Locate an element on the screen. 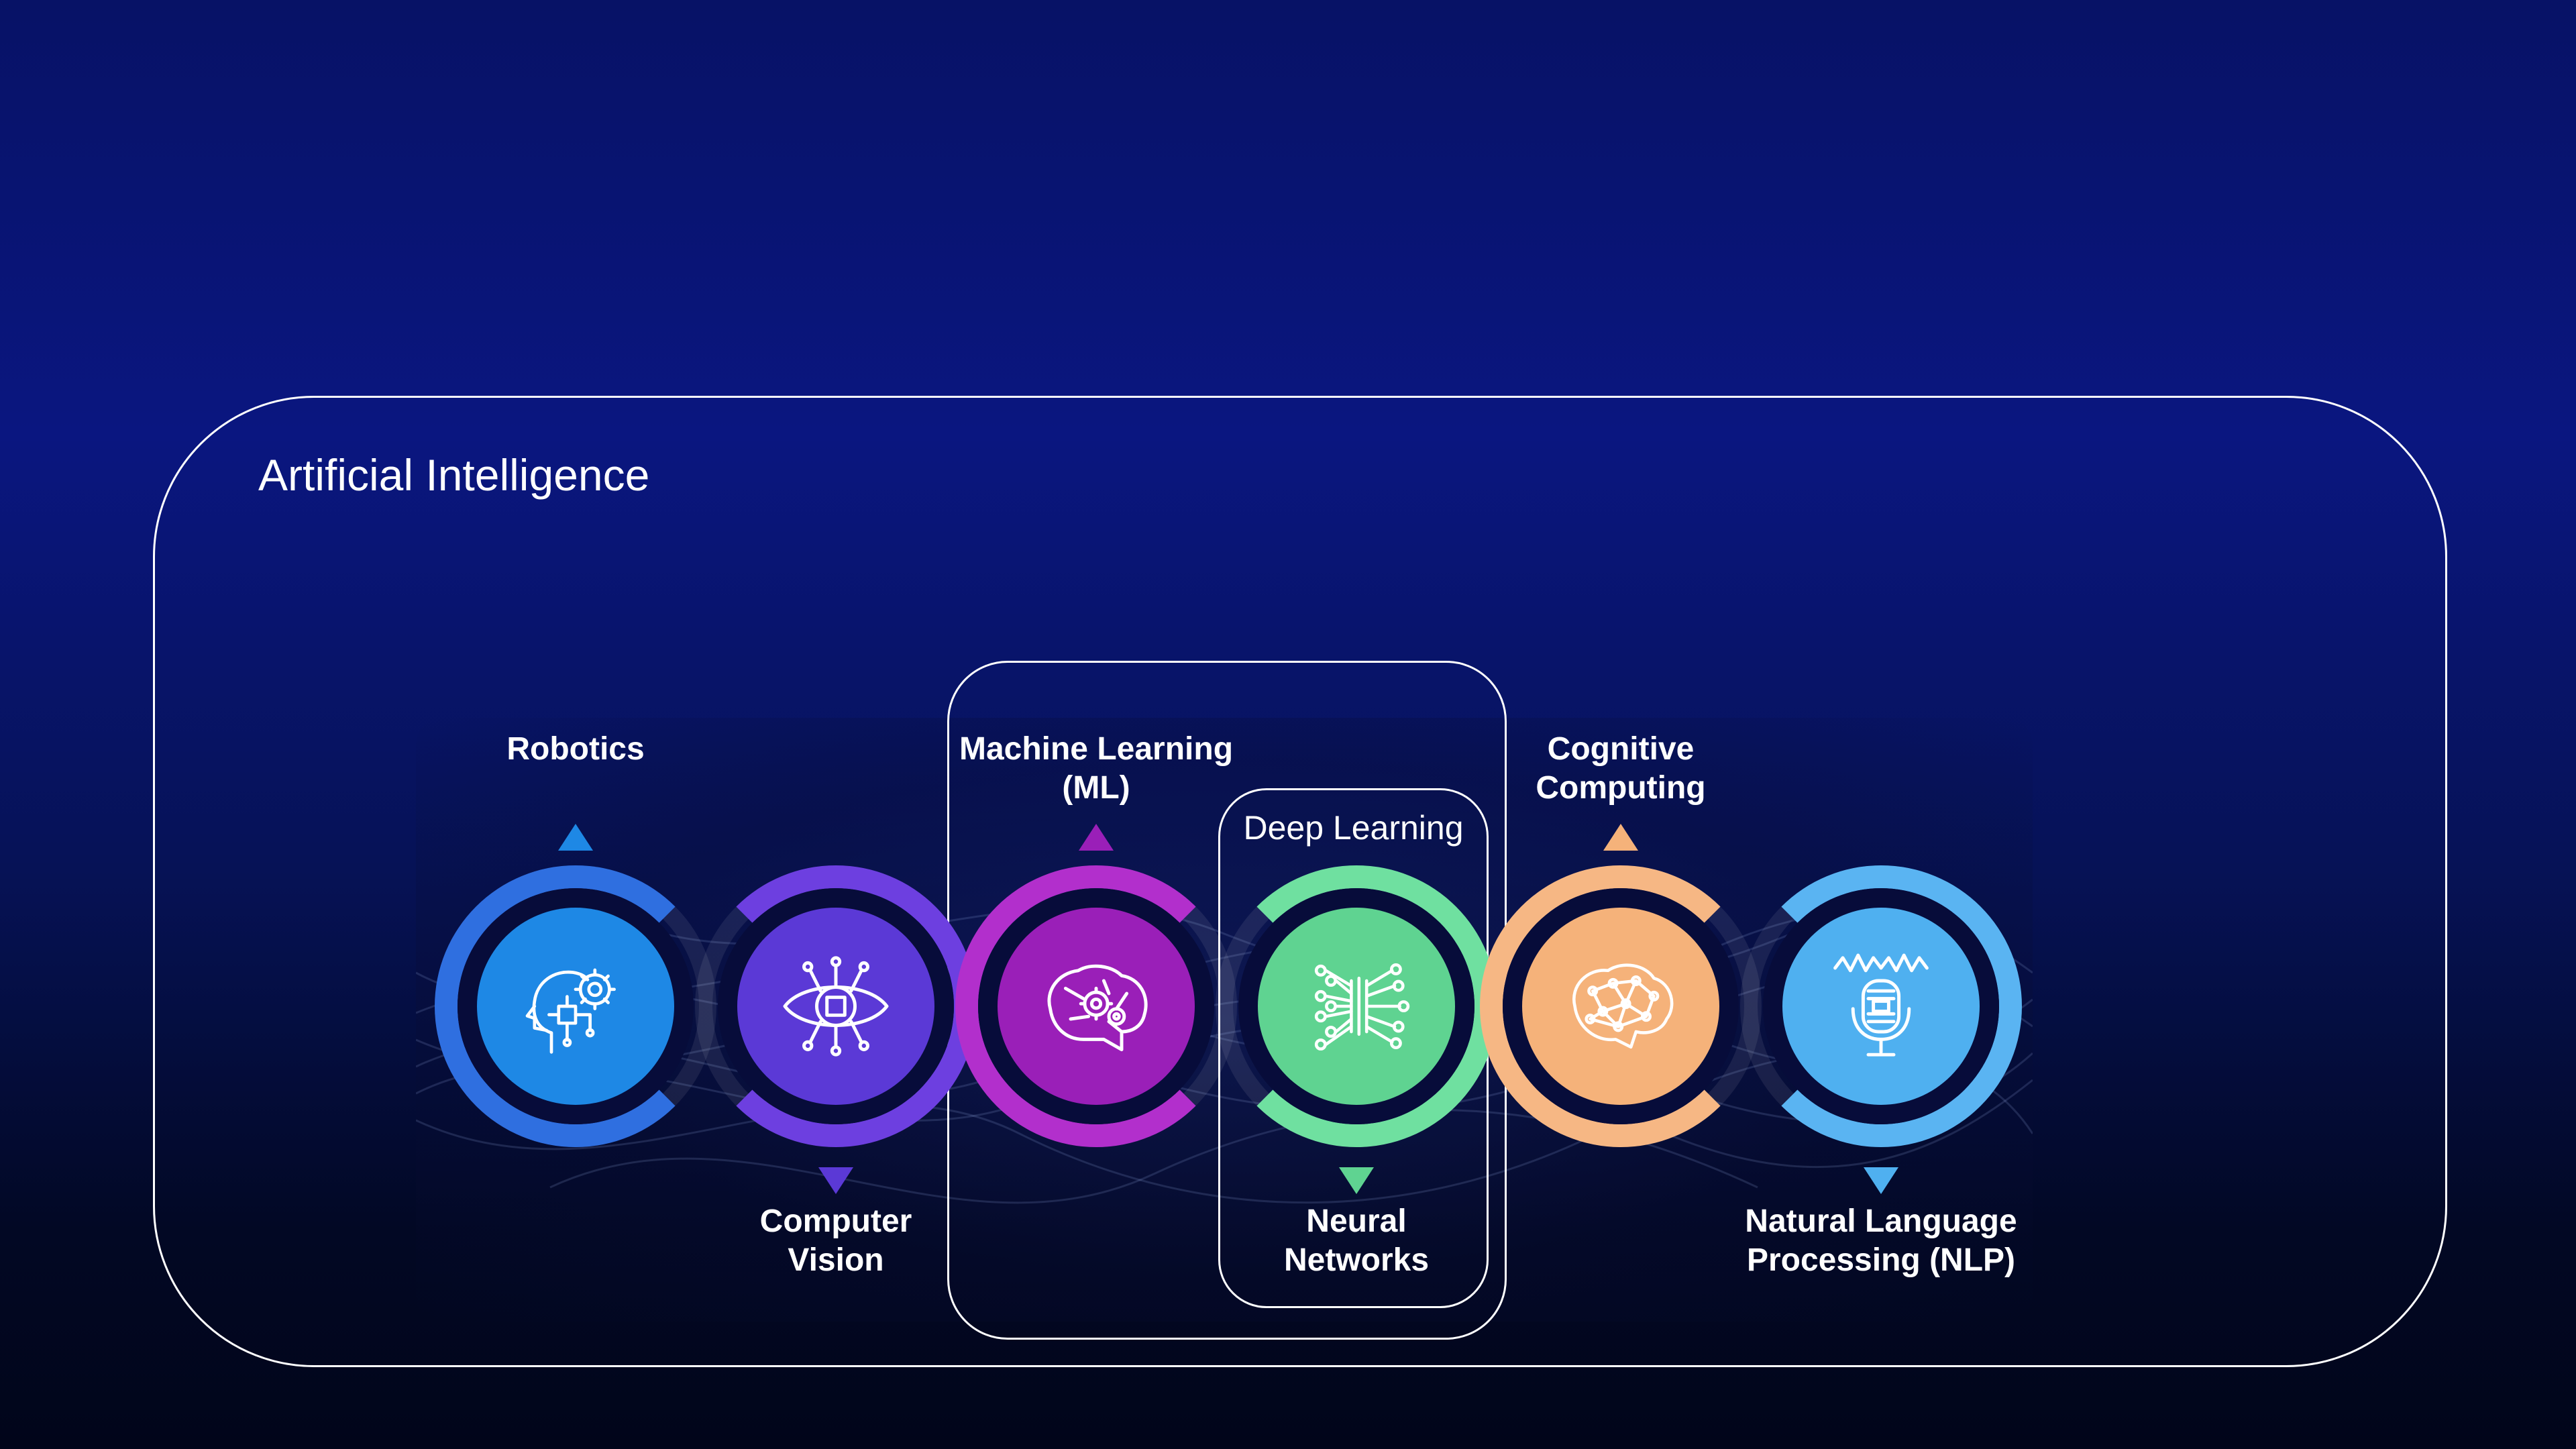 Image resolution: width=2576 pixels, height=1449 pixels. machine-learning-arrow is located at coordinates (1096, 837).